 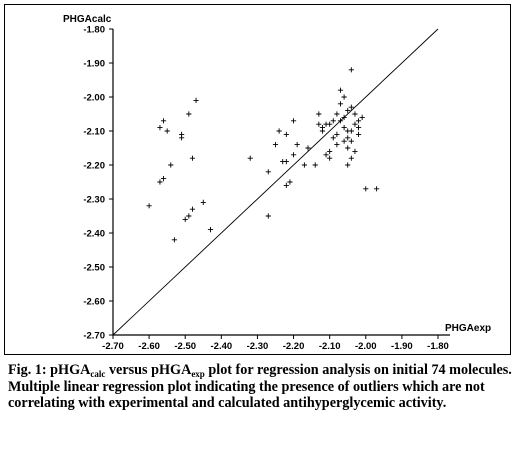 What do you see at coordinates (258, 346) in the screenshot?
I see `x-tick-label: -2.30` at bounding box center [258, 346].